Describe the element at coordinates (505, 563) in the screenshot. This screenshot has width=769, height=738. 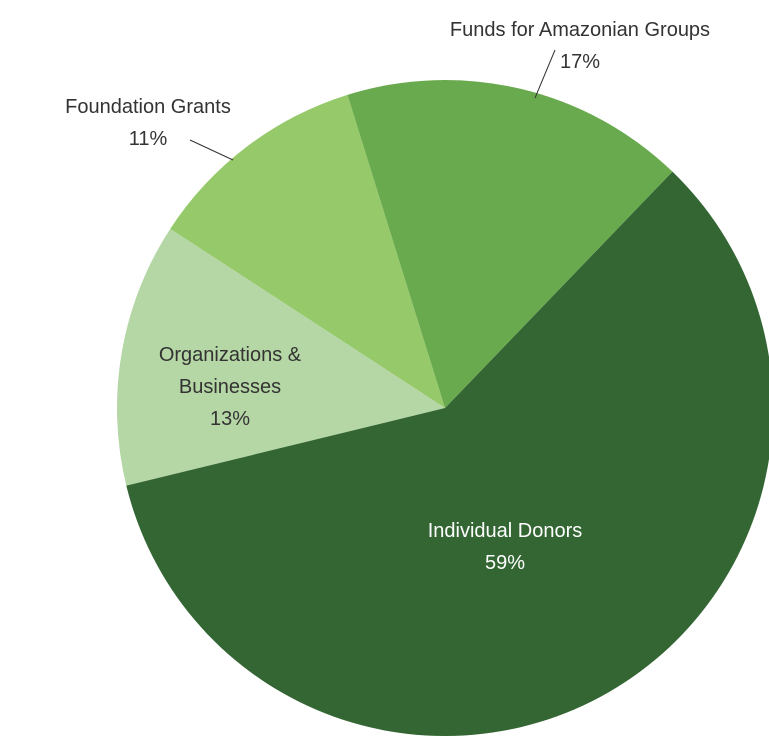
I see `value-label: 59%` at that location.